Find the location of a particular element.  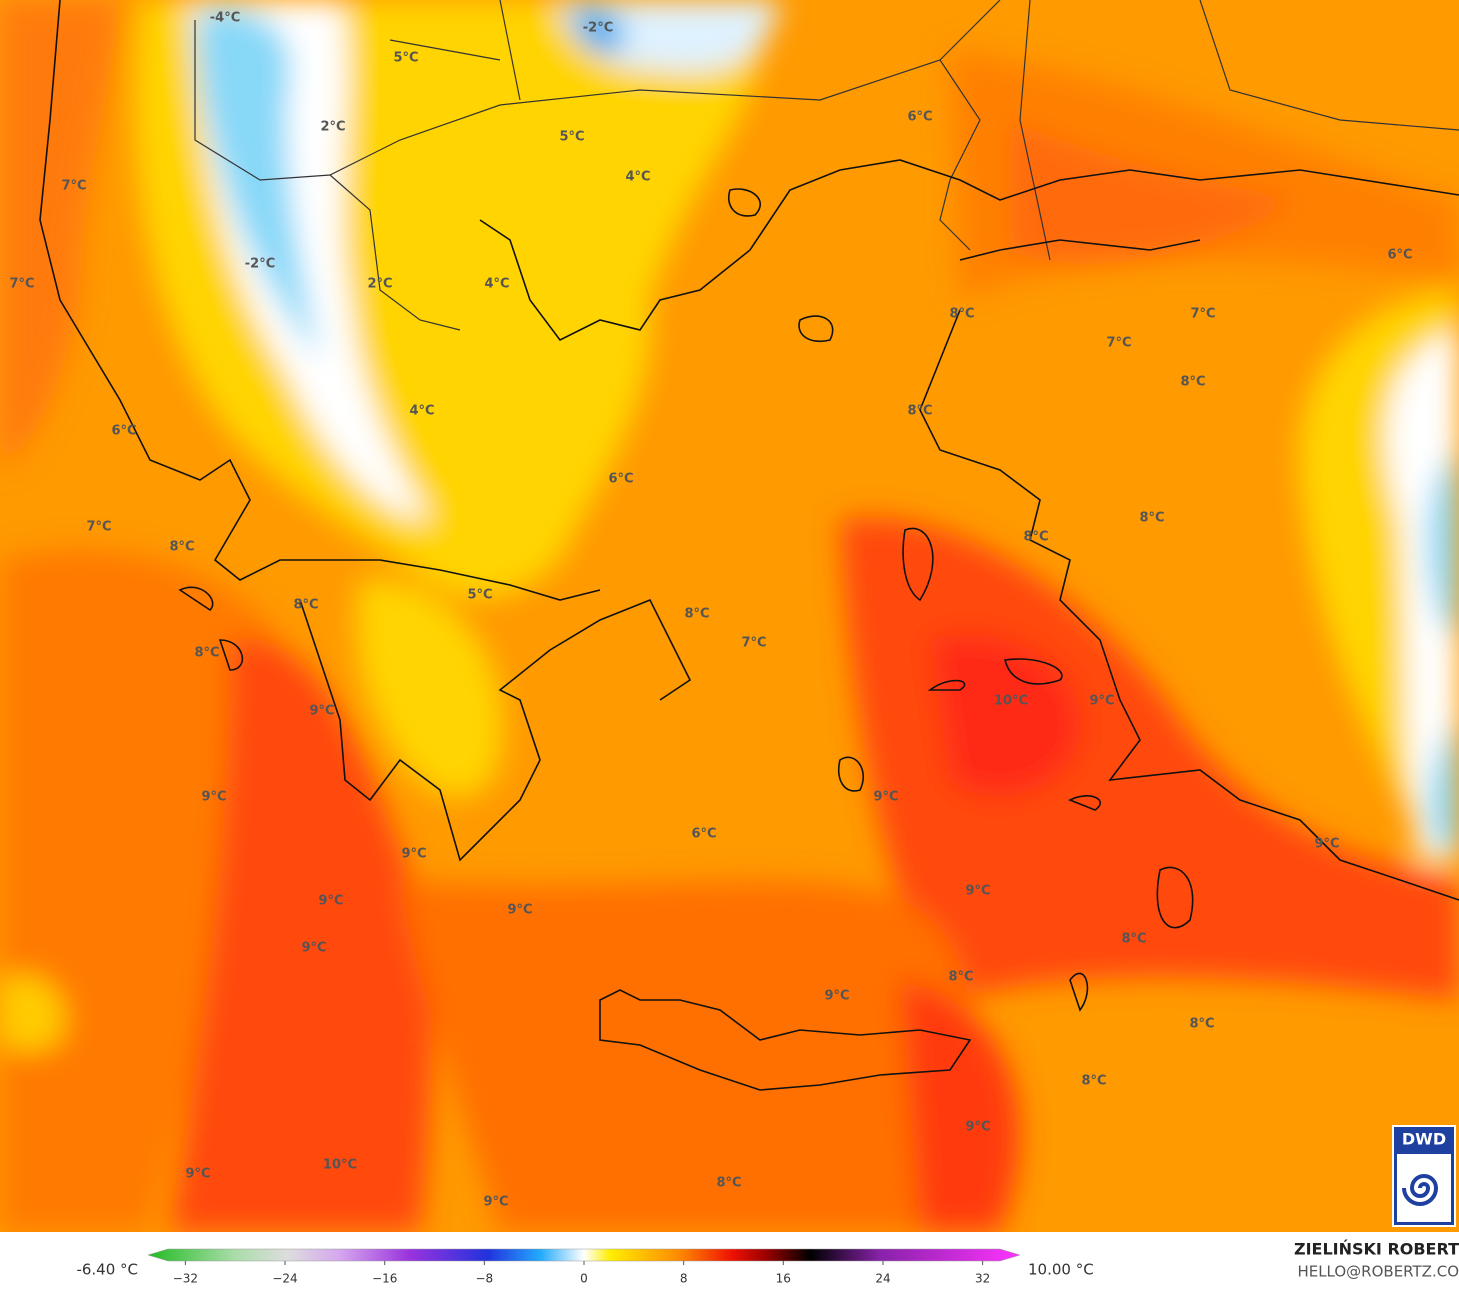

colorbar-bar is located at coordinates (584, 1255).